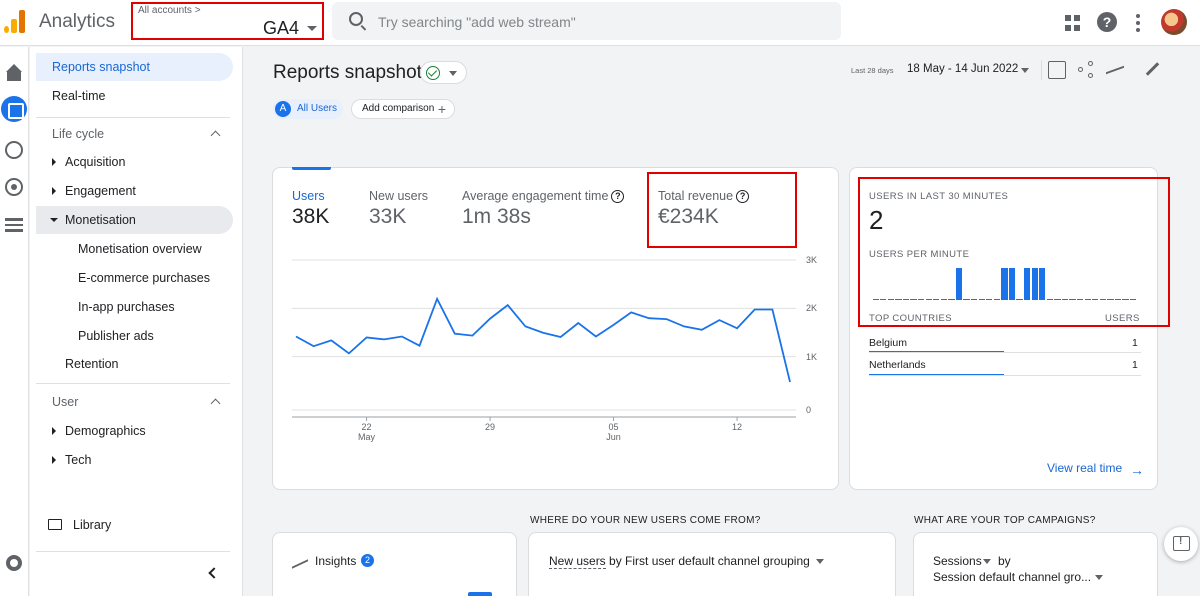 Image resolution: width=1200 pixels, height=596 pixels. Describe the element at coordinates (1181, 544) in the screenshot. I see `feedback-button` at that location.